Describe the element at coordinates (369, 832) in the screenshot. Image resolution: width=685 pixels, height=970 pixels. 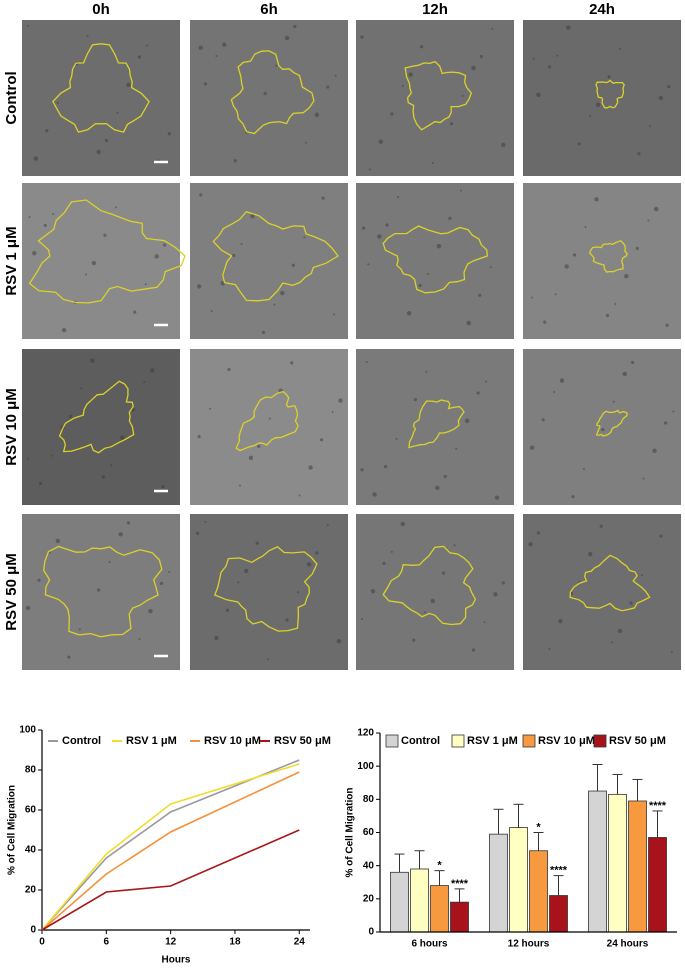
I see `y-tick-label: 60` at that location.